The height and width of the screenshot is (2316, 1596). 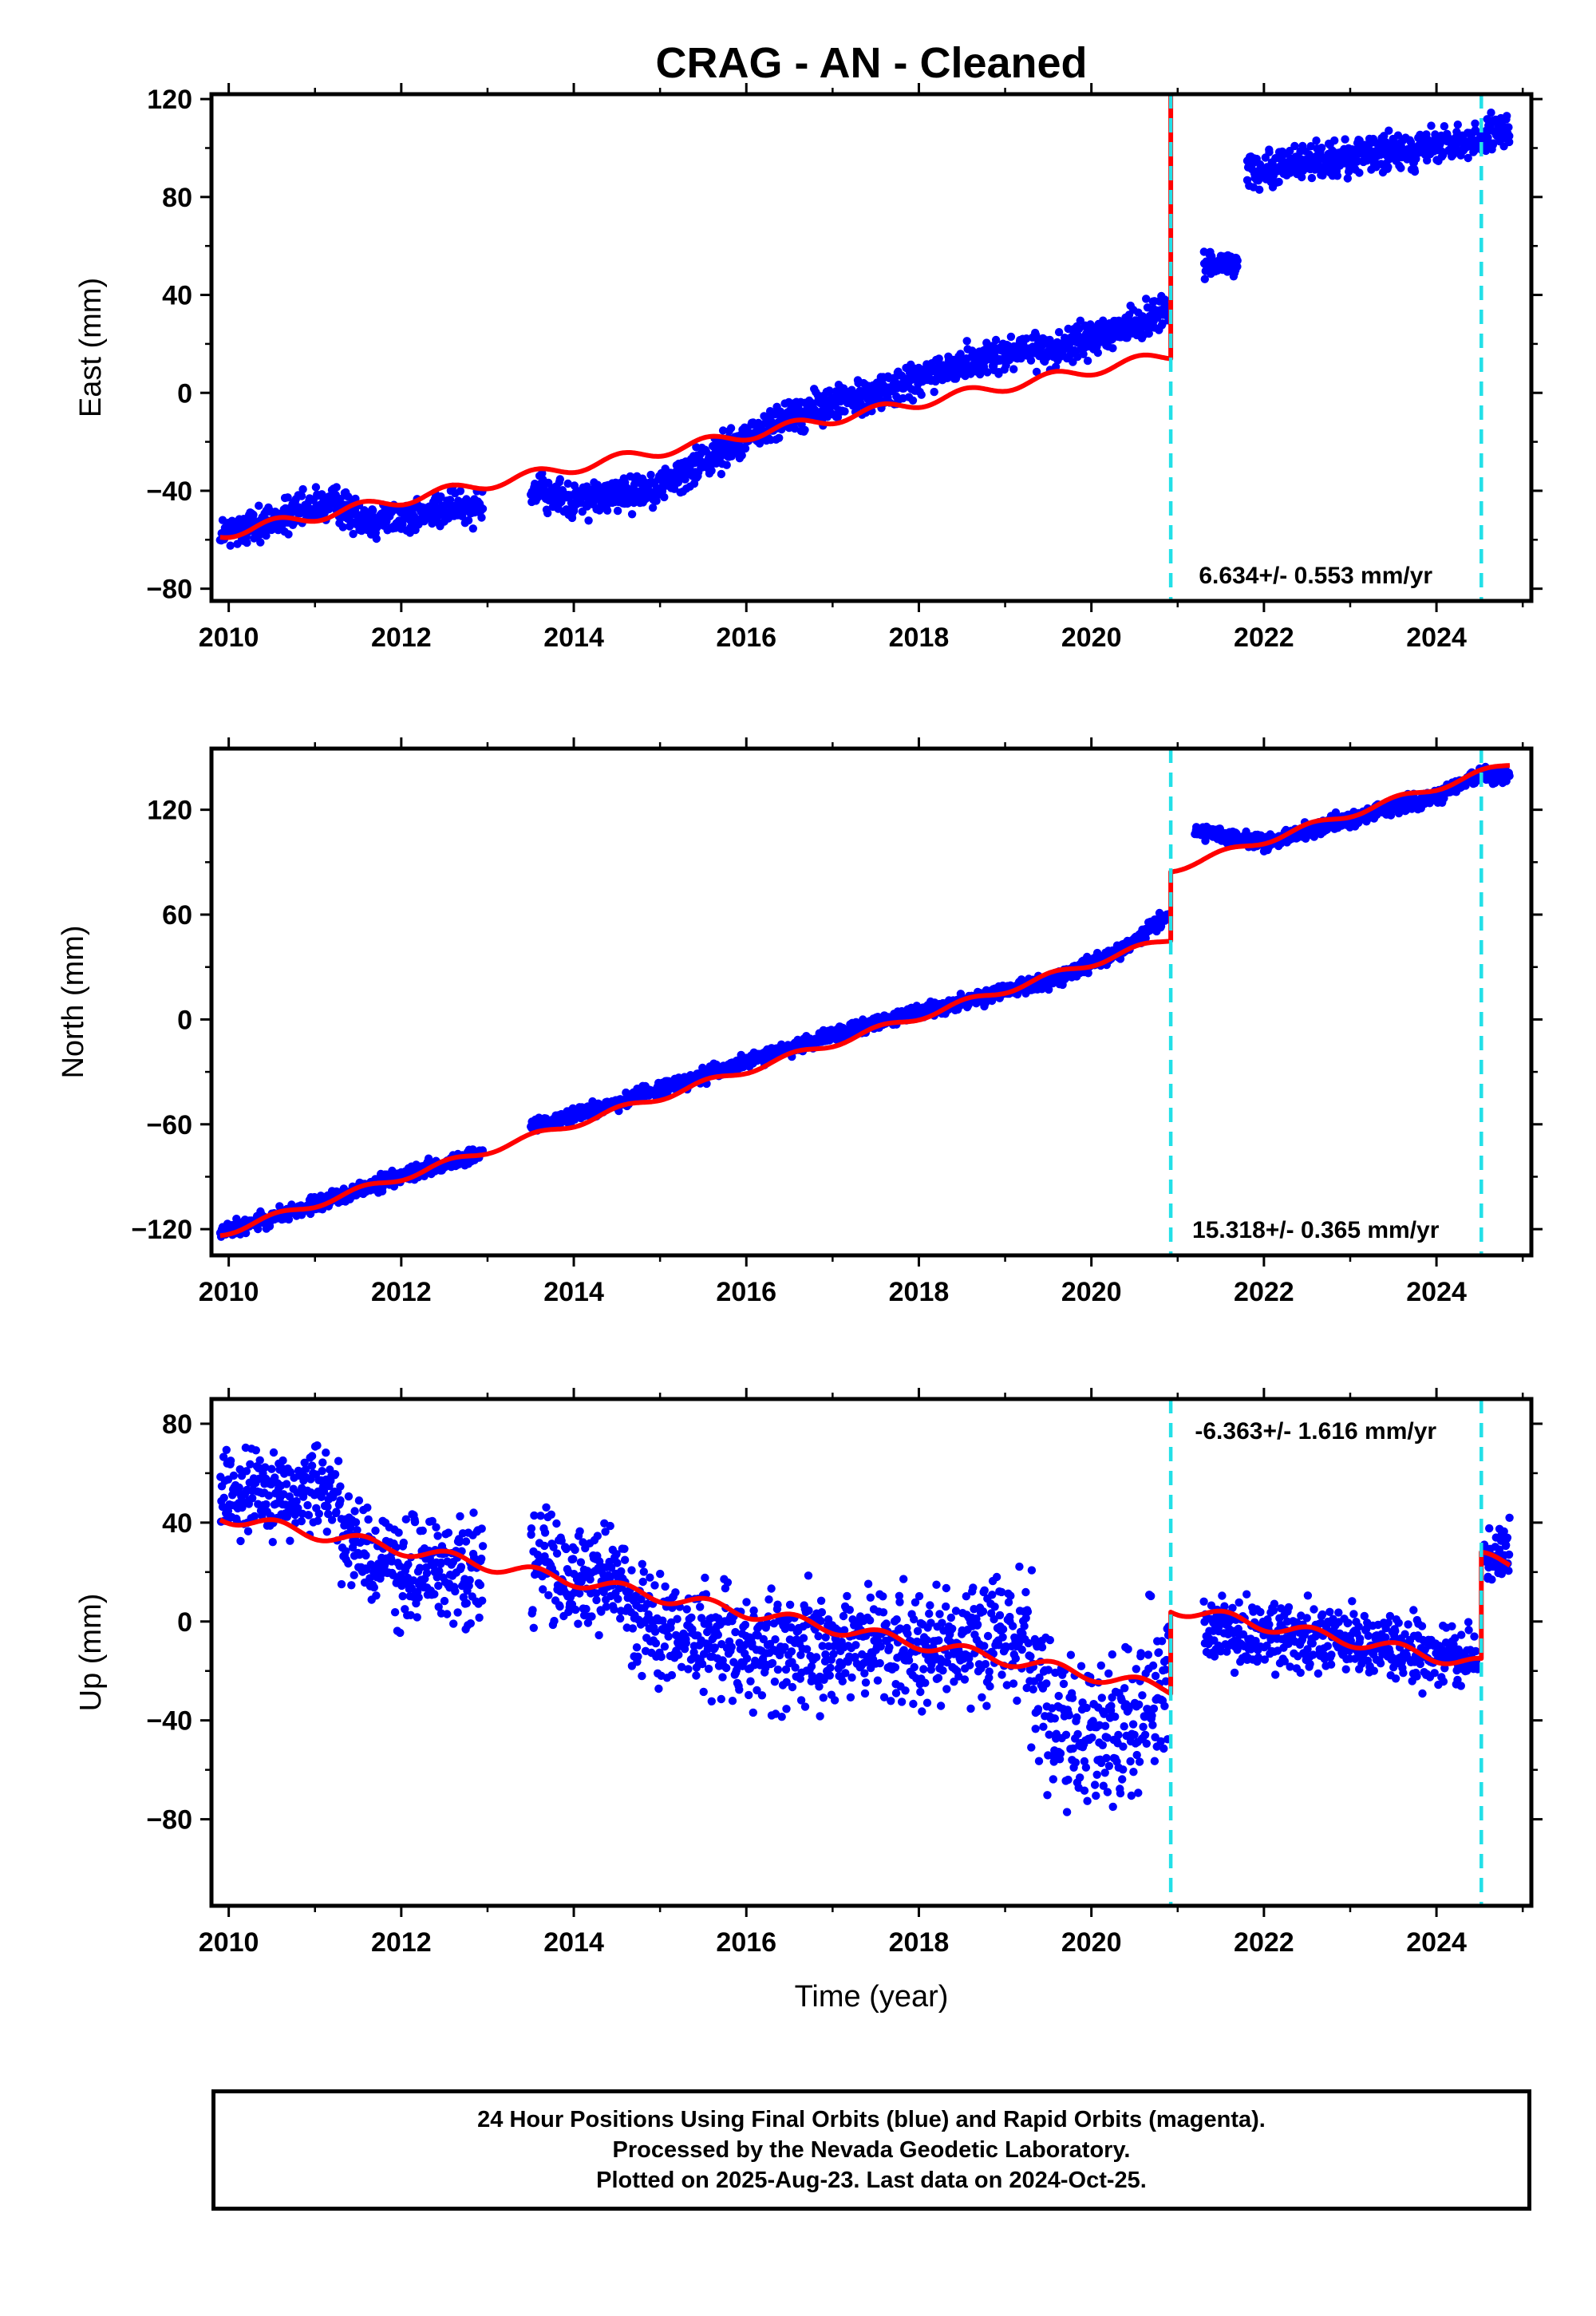 What do you see at coordinates (1436, 637) in the screenshot?
I see `x-tick-label: 2024` at bounding box center [1436, 637].